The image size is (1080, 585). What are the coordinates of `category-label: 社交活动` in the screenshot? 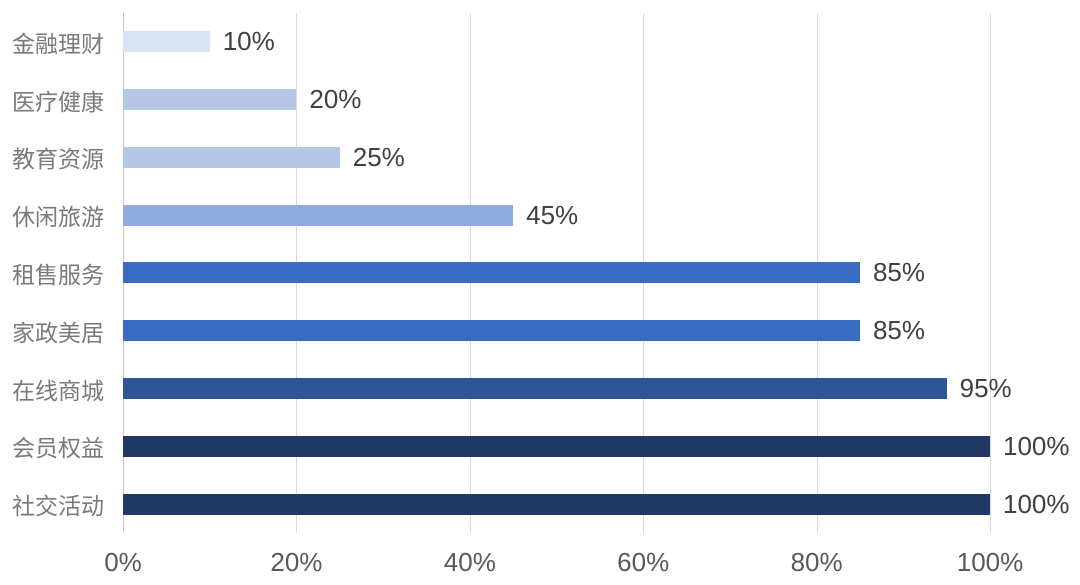 It's located at (58, 506).